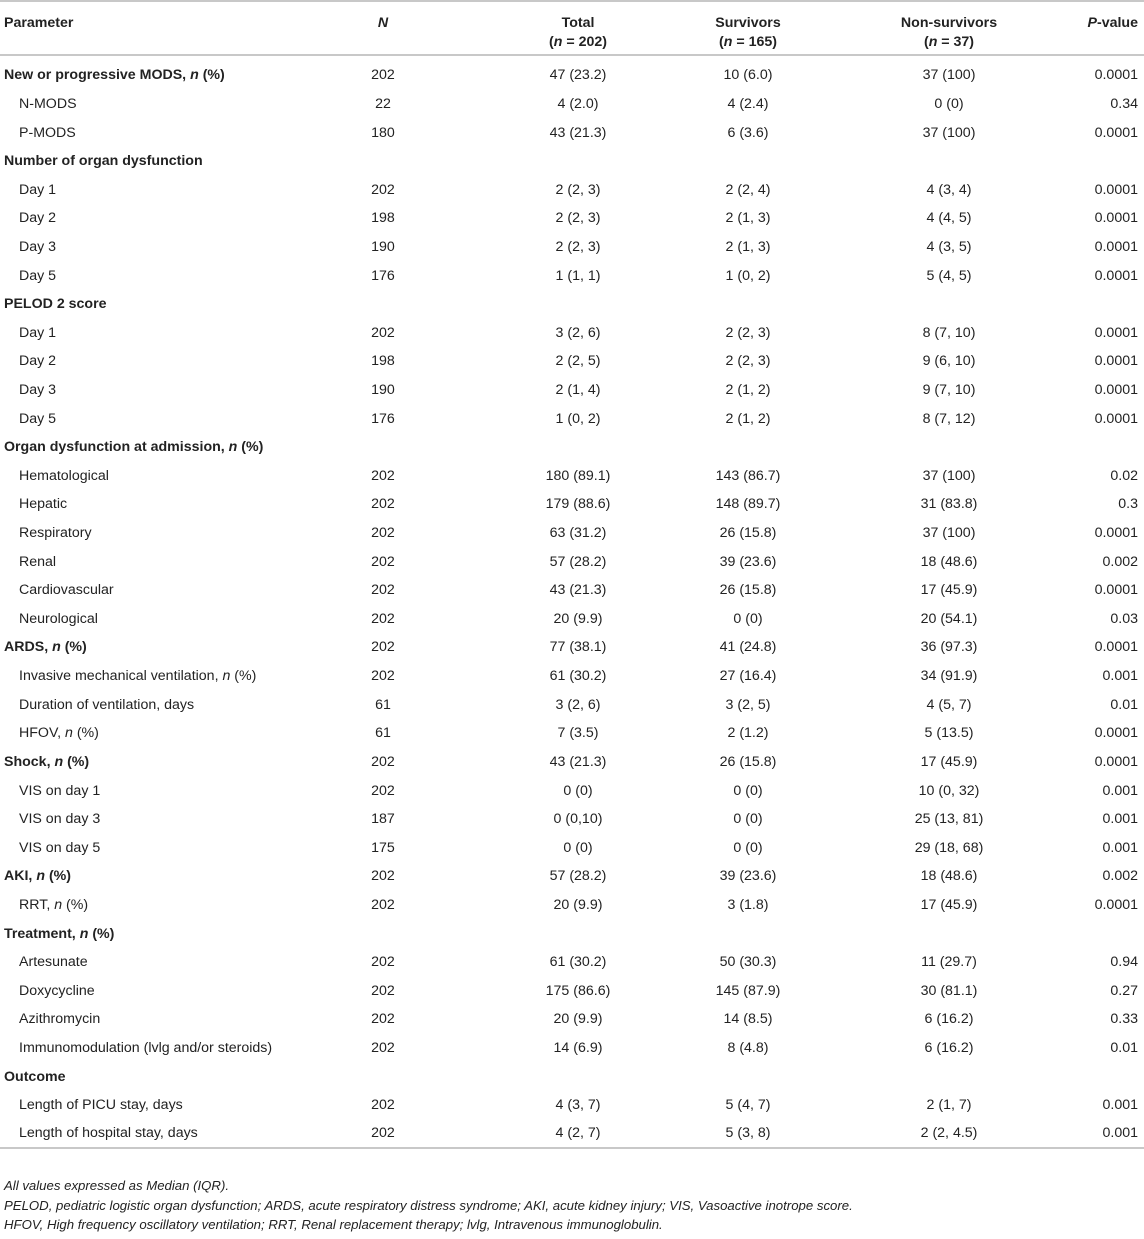  What do you see at coordinates (949, 361) in the screenshot?
I see `cell-nonsurvivors: 9 (6, 10)` at bounding box center [949, 361].